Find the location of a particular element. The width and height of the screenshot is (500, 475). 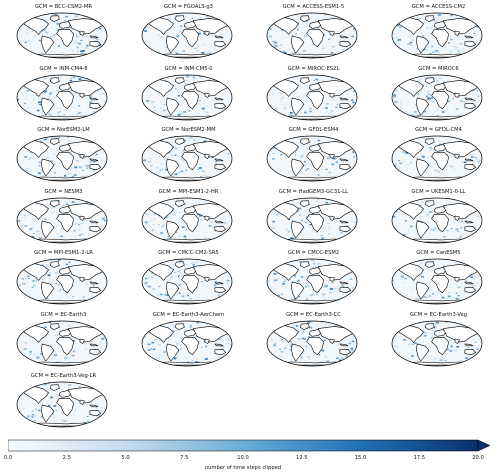

panel-title: GCM = EC-Earth3 is located at coordinates (63, 314).